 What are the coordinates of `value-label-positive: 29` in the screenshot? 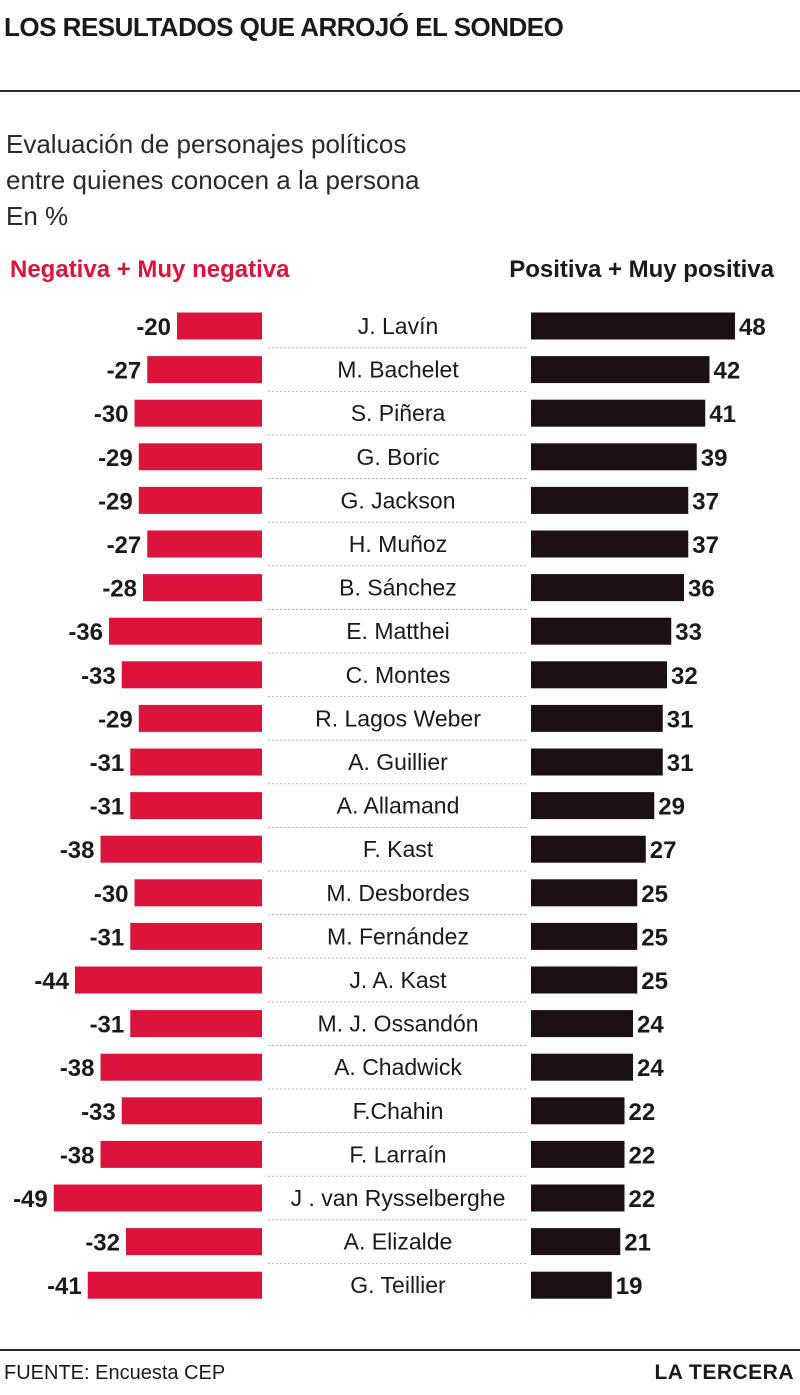 It's located at (671, 807).